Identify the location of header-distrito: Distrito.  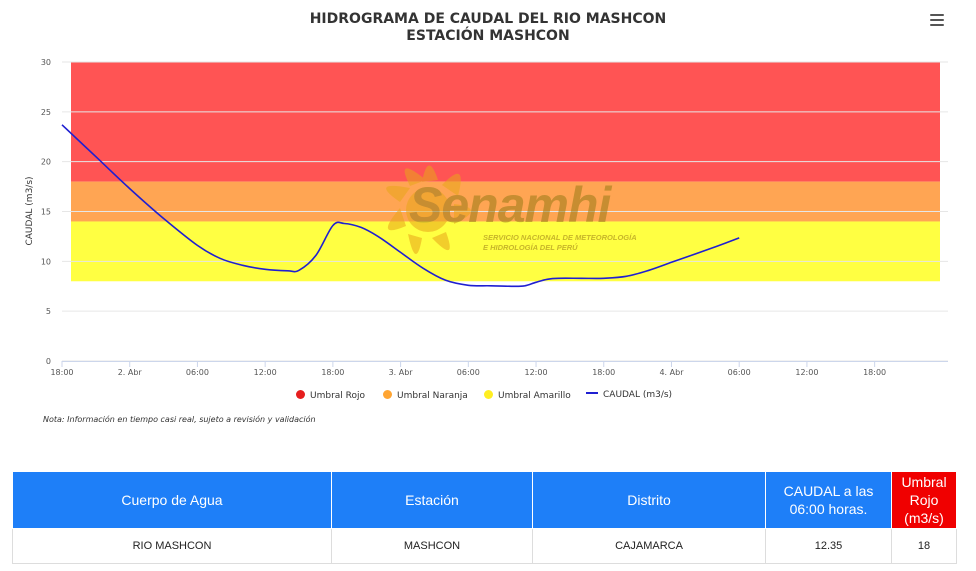
(649, 500).